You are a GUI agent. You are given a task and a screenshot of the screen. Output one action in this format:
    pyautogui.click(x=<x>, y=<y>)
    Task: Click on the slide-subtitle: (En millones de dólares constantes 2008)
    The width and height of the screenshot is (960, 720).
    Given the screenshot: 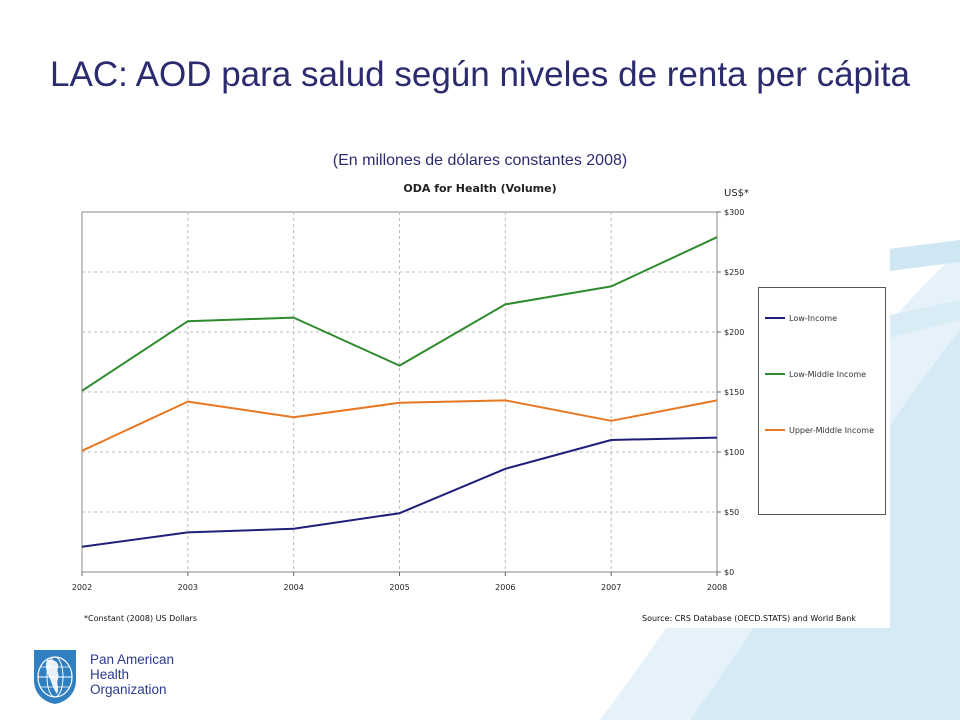 What is the action you would take?
    pyautogui.click(x=480, y=160)
    